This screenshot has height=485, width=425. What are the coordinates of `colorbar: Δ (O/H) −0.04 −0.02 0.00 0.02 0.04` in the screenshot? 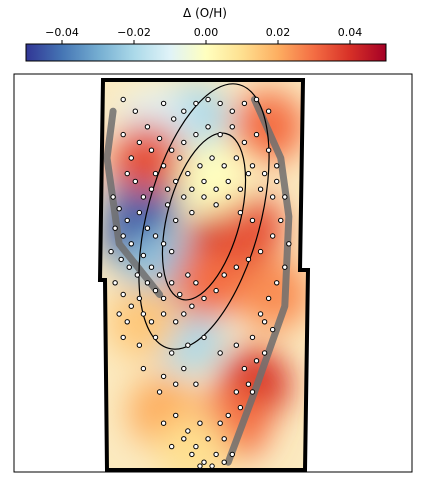 It's located at (206, 34).